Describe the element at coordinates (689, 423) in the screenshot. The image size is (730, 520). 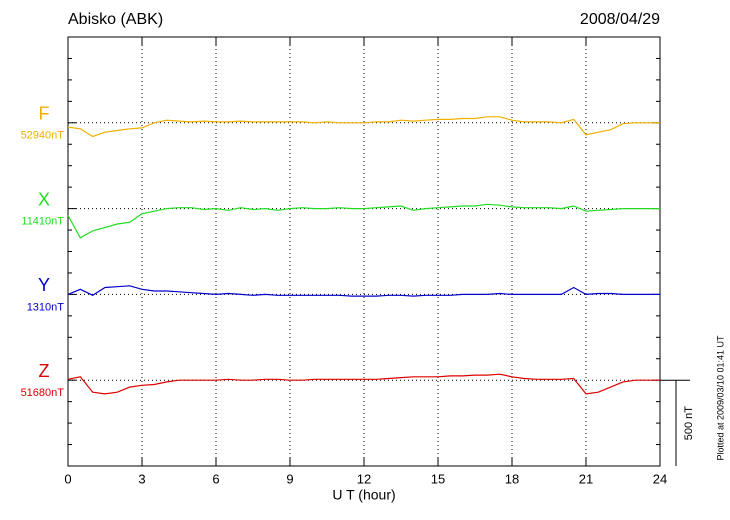
I see `scale-bar-label: 500 nT` at that location.